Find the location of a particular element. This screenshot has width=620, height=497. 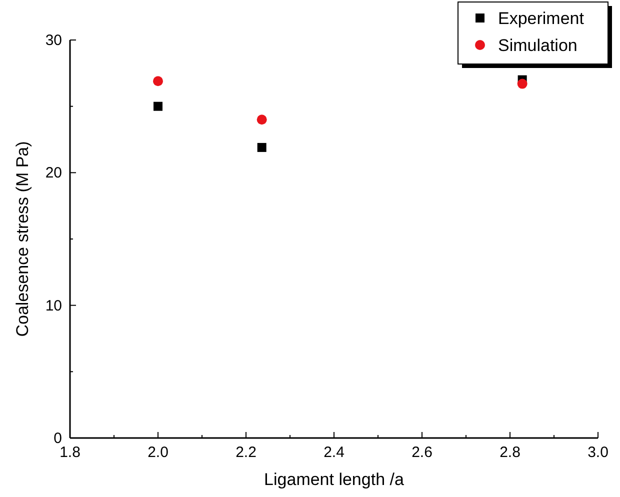

x-tick-label: 2.0 is located at coordinates (158, 452).